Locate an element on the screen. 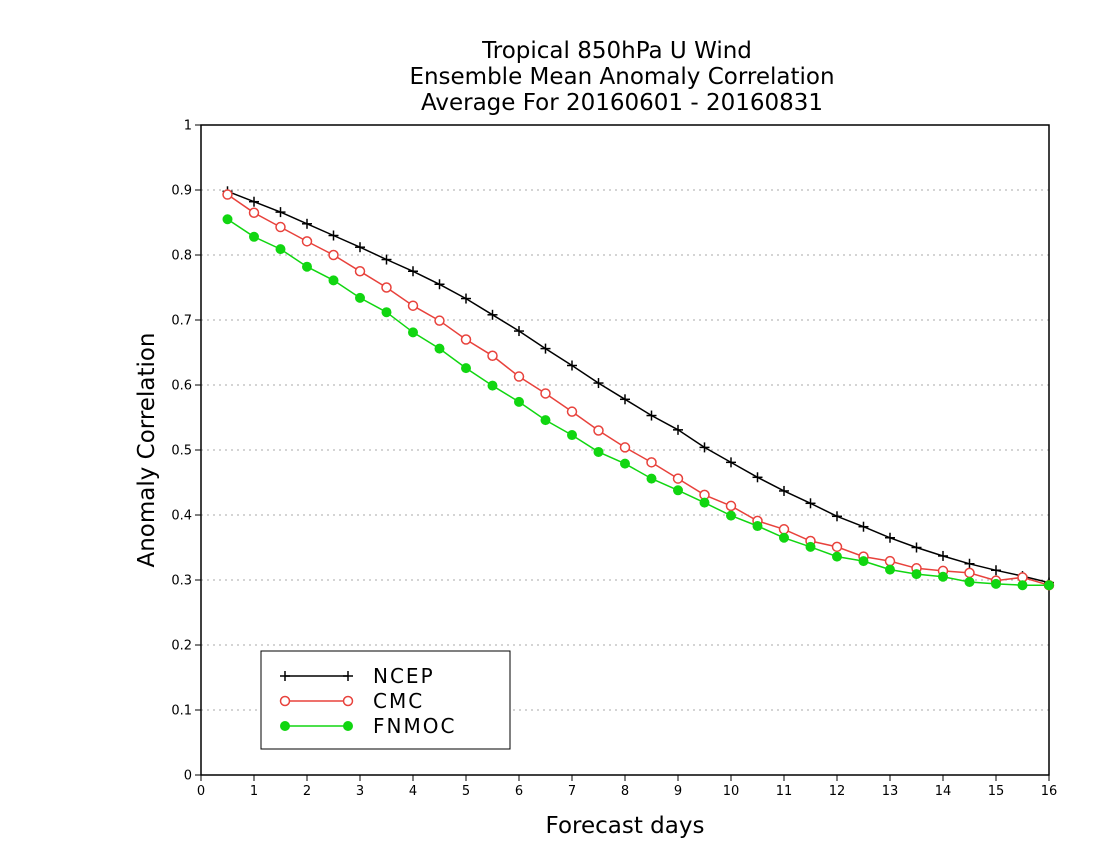 Image resolution: width=1100 pixels, height=850 pixels. x-tick-label: 12 is located at coordinates (837, 791).